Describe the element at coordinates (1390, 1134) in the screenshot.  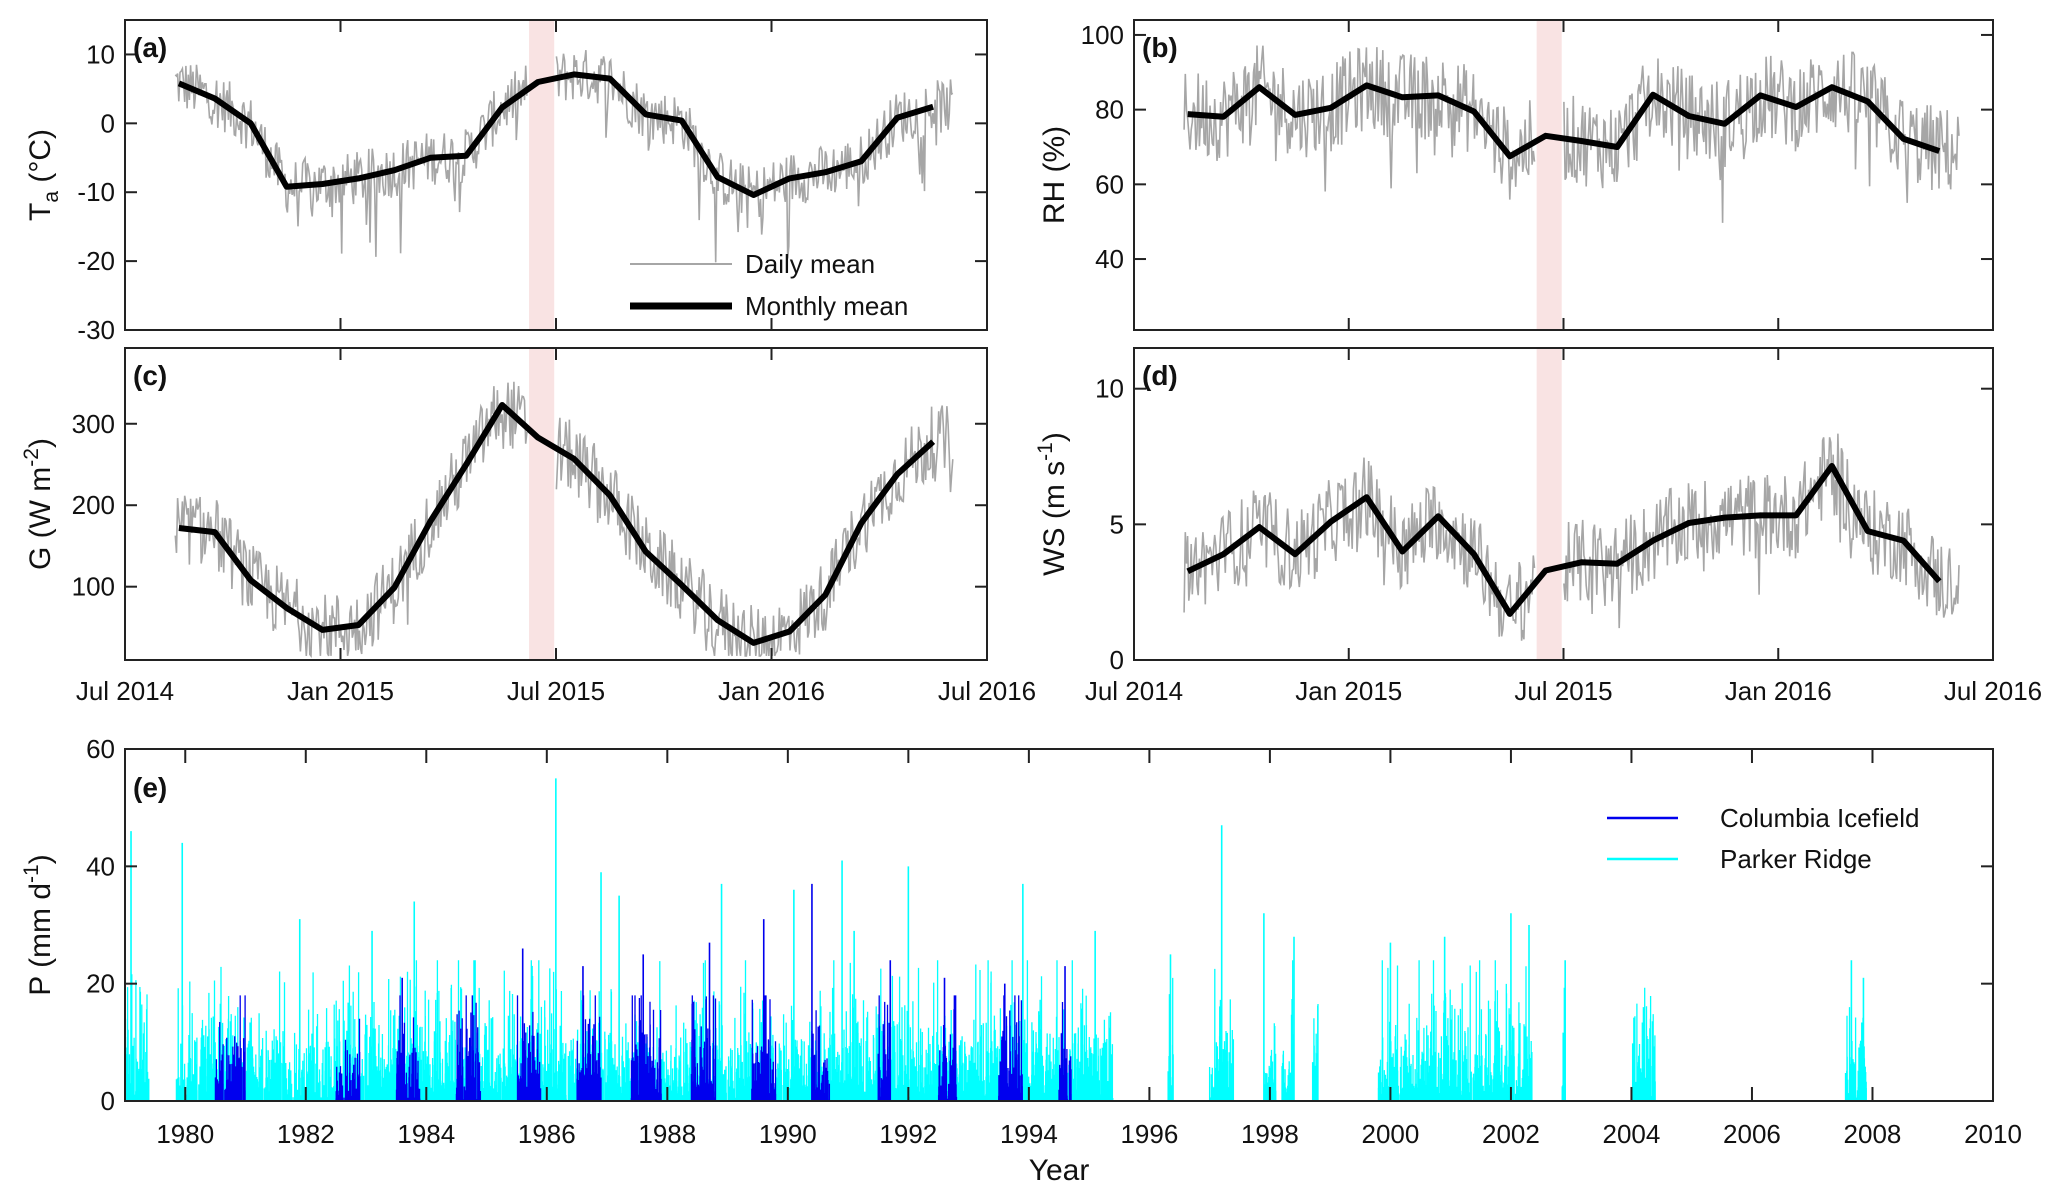
I see `x-tick-label: 2000` at that location.